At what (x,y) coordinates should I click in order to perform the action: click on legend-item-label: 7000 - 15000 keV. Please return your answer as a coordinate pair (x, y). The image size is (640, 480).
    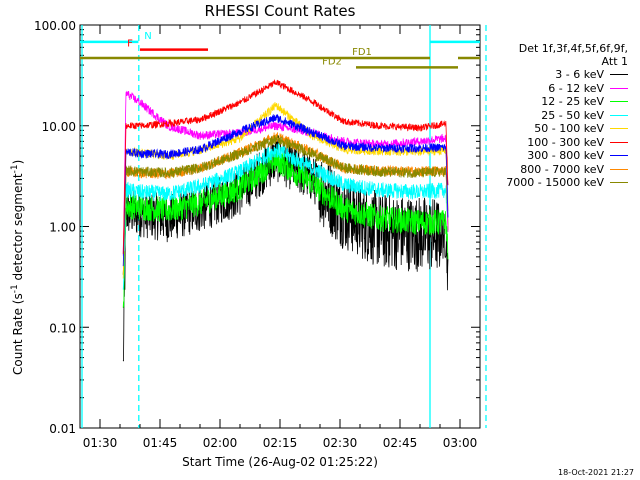
    Looking at the image, I should click on (555, 183).